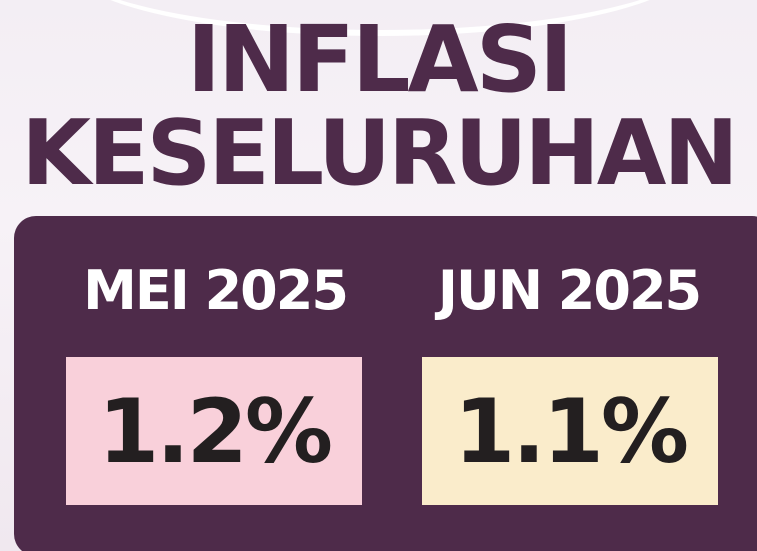 This screenshot has height=551, width=757. I want to click on value-box: 1.2%, so click(214, 431).